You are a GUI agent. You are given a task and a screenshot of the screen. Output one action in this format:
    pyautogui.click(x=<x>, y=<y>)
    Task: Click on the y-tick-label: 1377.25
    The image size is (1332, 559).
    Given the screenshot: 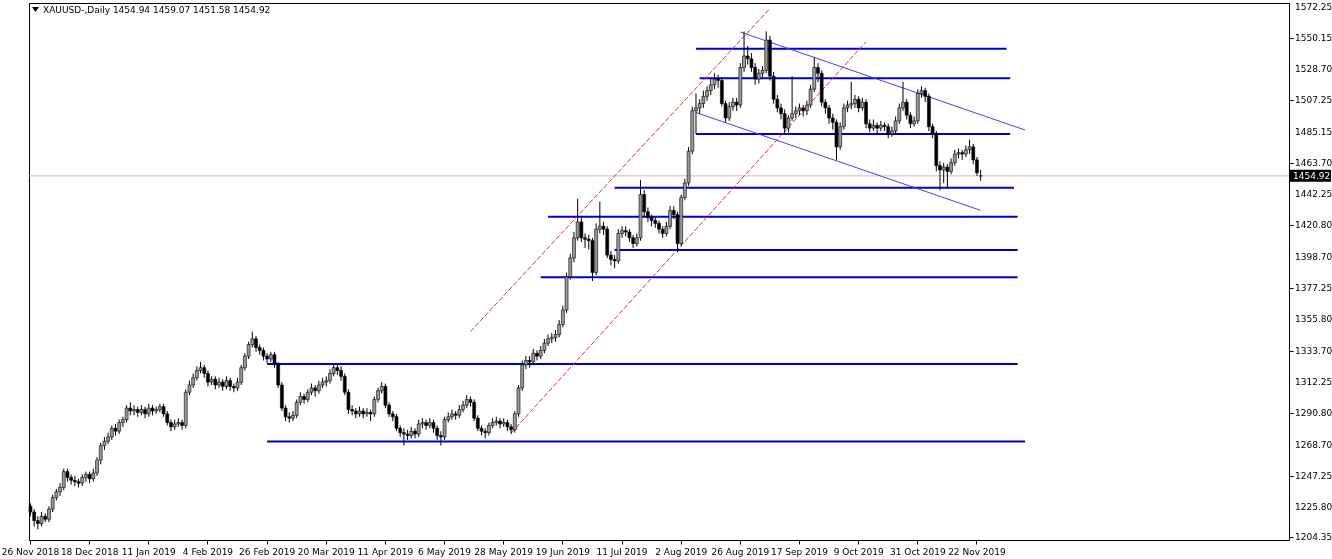 What is the action you would take?
    pyautogui.click(x=1313, y=287)
    